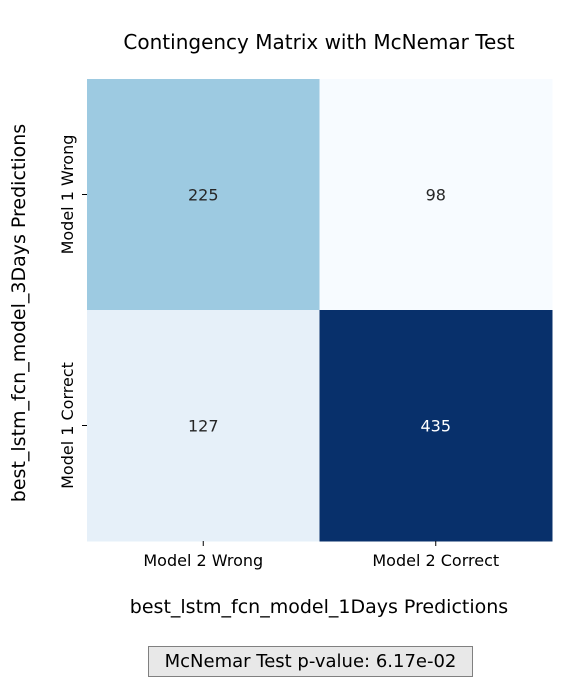 This screenshot has width=561, height=682. I want to click on cell-value-label: 435, so click(435, 426).